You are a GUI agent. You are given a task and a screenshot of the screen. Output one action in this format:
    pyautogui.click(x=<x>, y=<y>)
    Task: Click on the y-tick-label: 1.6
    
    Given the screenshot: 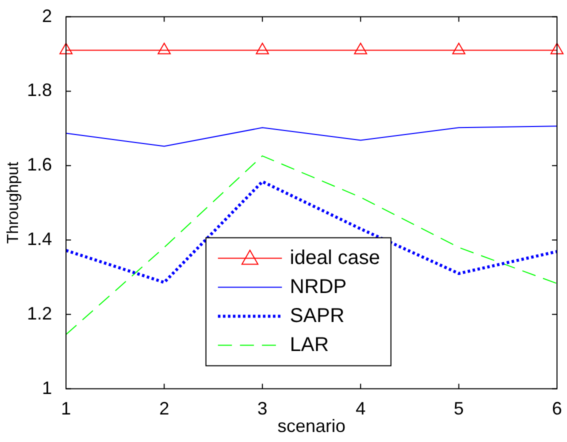 What is the action you would take?
    pyautogui.click(x=39, y=164)
    